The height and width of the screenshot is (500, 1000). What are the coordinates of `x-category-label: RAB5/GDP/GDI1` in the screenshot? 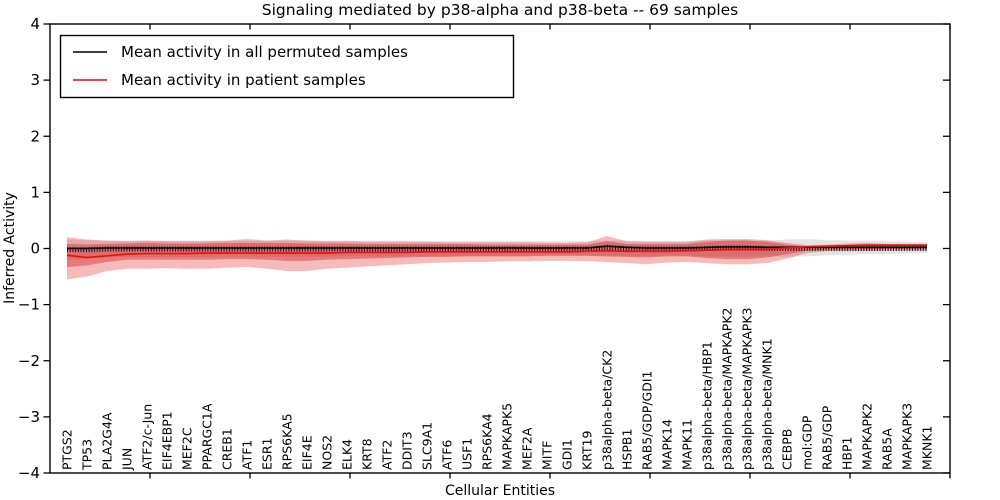 It's located at (647, 420).